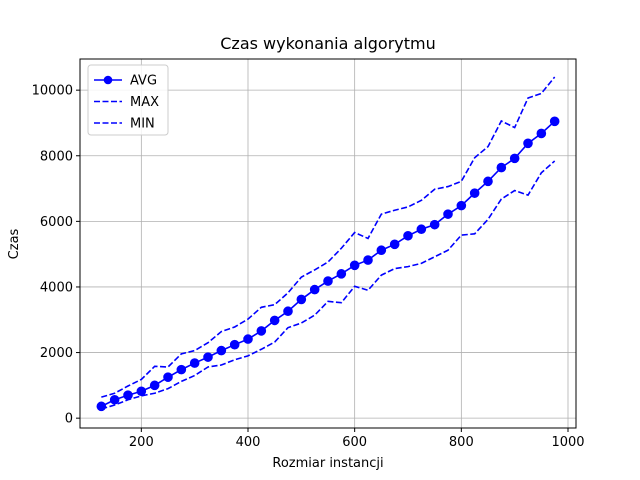 The width and height of the screenshot is (640, 480). Describe the element at coordinates (327, 463) in the screenshot. I see `x-axis-label: Rozmiar instancji` at that location.